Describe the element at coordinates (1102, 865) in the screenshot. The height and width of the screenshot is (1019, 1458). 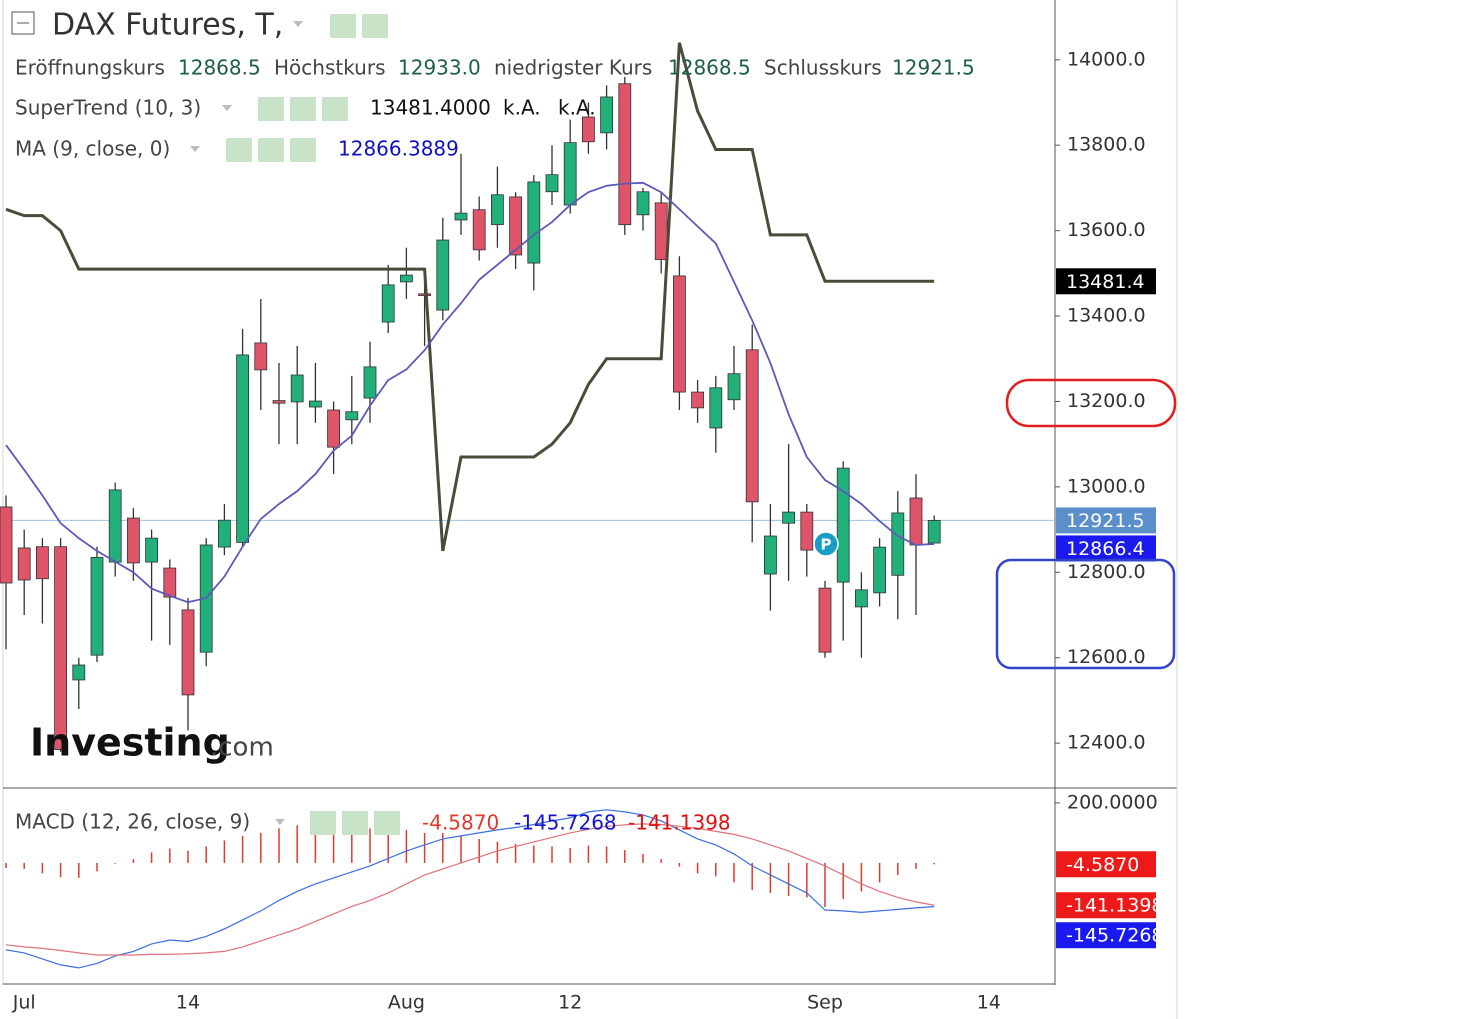
I see `macd-label: -4.5870` at that location.